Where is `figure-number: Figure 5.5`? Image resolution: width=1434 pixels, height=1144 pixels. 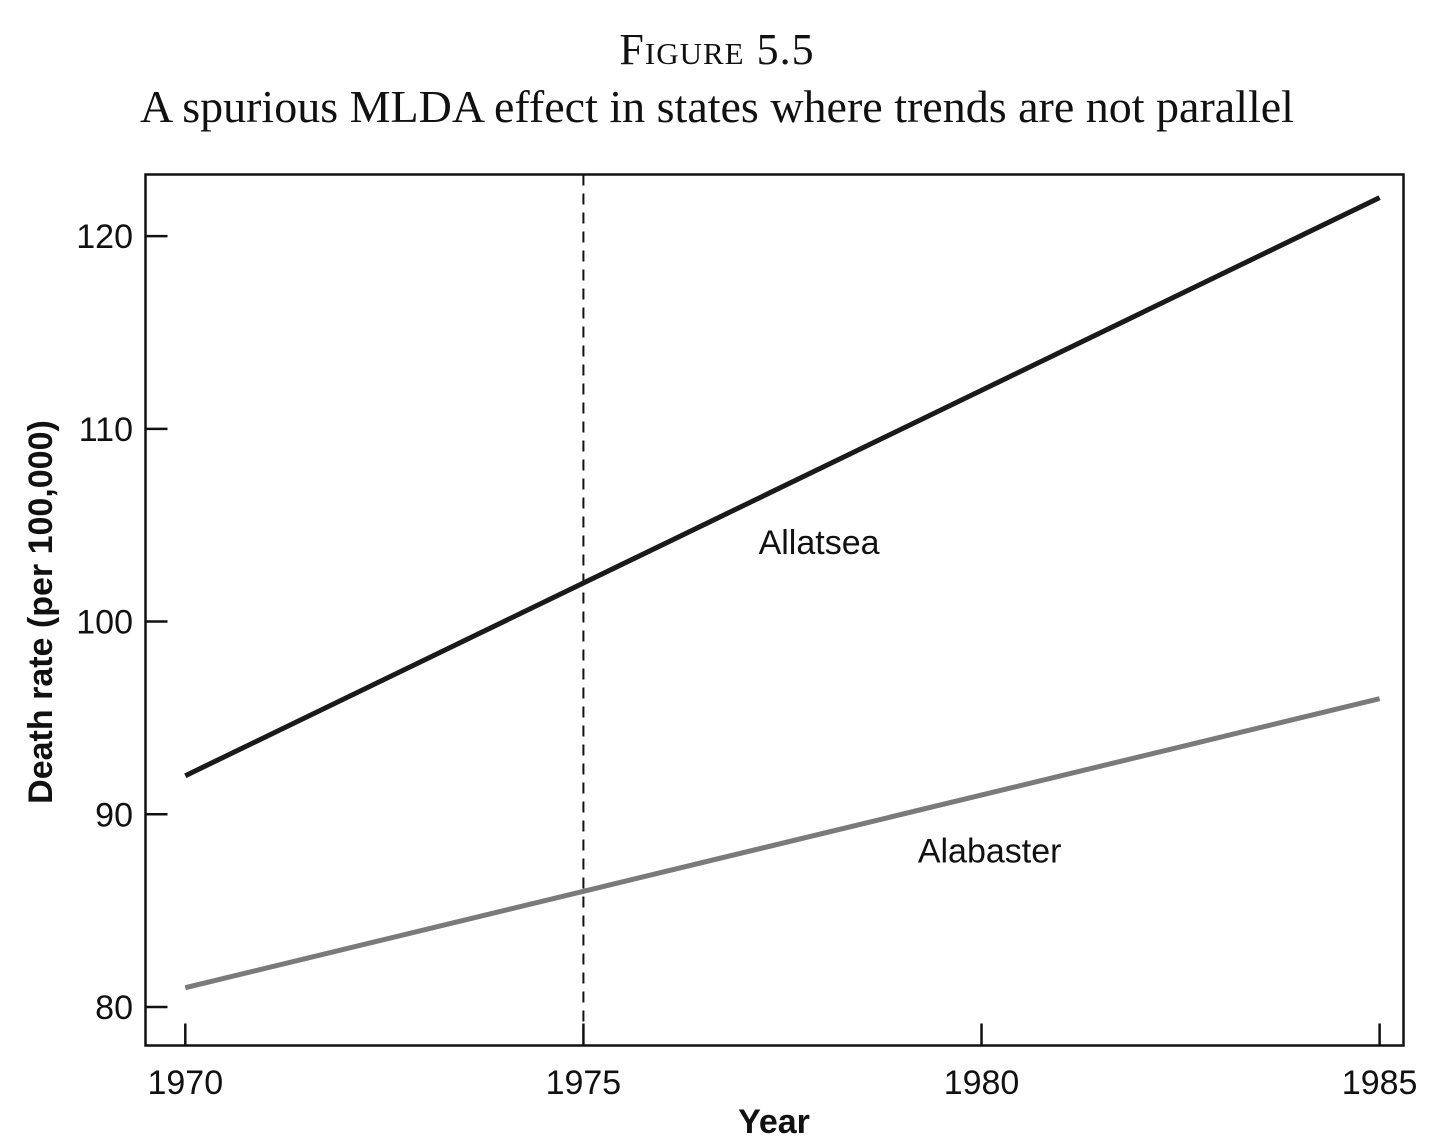
figure-number: Figure 5.5 is located at coordinates (717, 49).